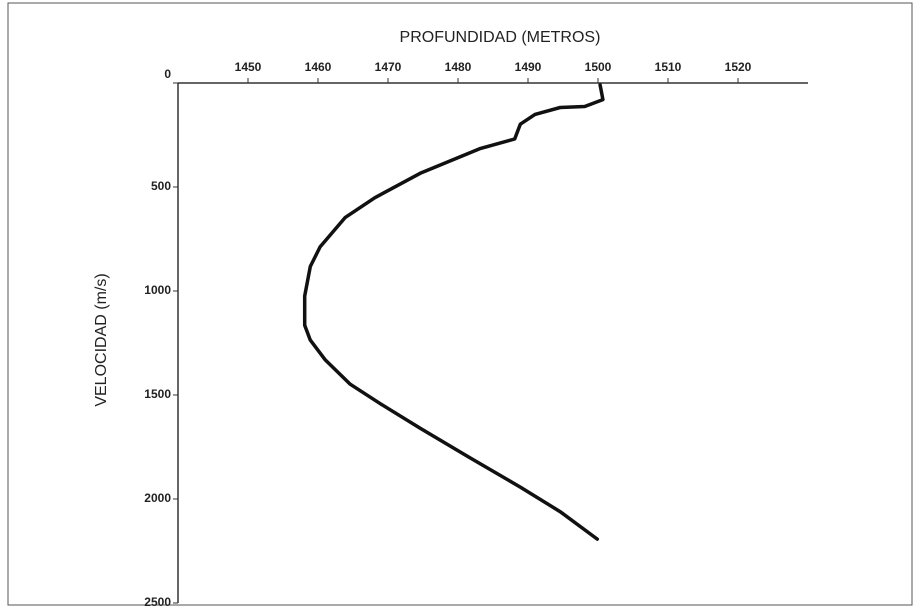  What do you see at coordinates (500, 37) in the screenshot?
I see `chart-title: PROFUNDIDAD (METROS)` at bounding box center [500, 37].